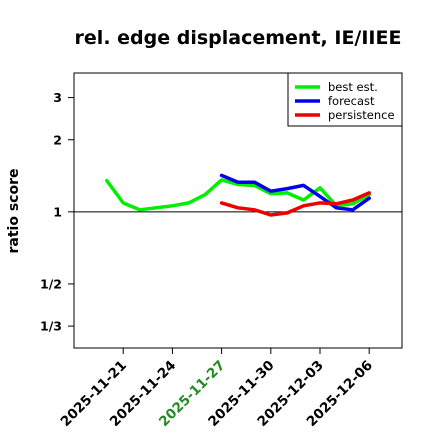 The height and width of the screenshot is (440, 440). Describe the element at coordinates (51, 326) in the screenshot. I see `y-tick-label: 1/3` at that location.